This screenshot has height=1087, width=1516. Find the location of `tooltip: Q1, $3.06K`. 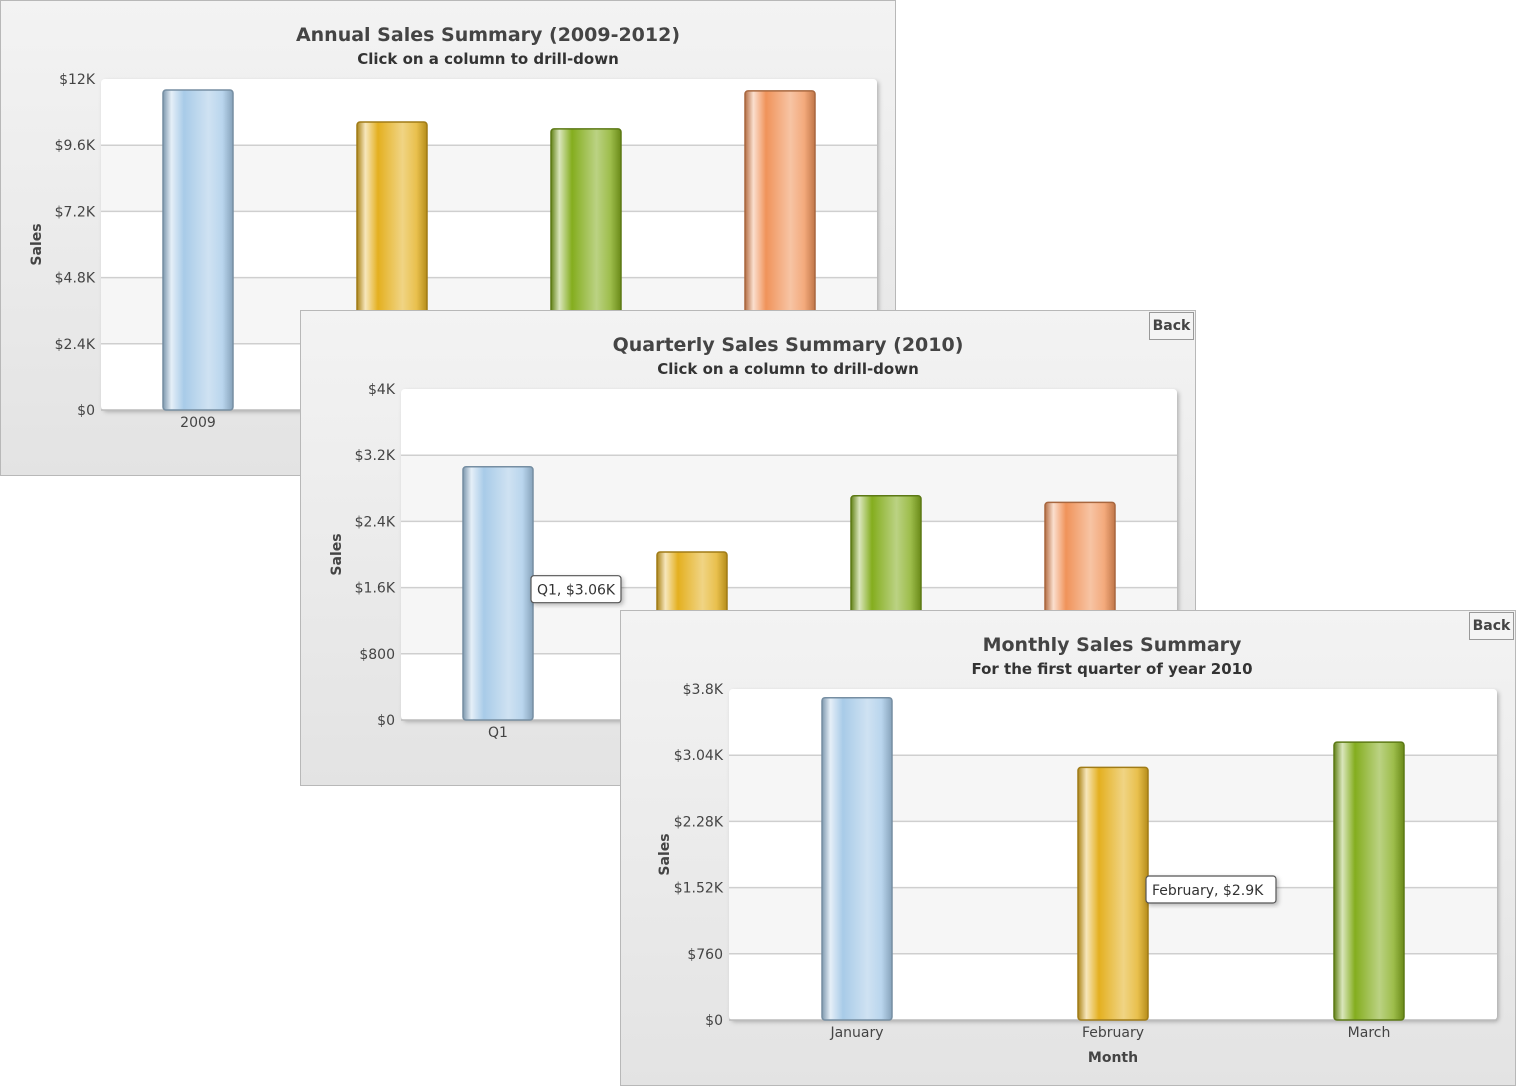

tooltip: Q1, $3.06K is located at coordinates (576, 589).